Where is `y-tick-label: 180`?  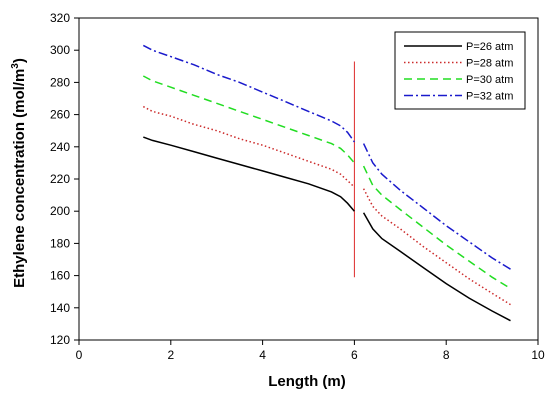 y-tick-label: 180 is located at coordinates (60, 243).